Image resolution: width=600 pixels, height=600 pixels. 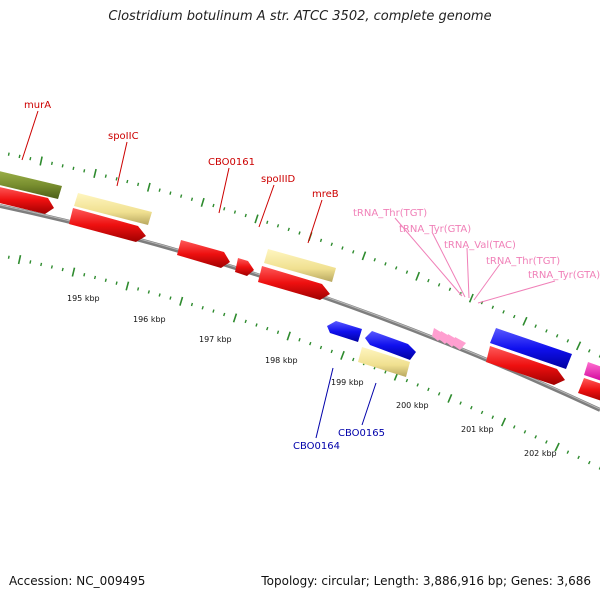 I want to click on scale-label-197: 197 kbp, so click(x=215, y=339).